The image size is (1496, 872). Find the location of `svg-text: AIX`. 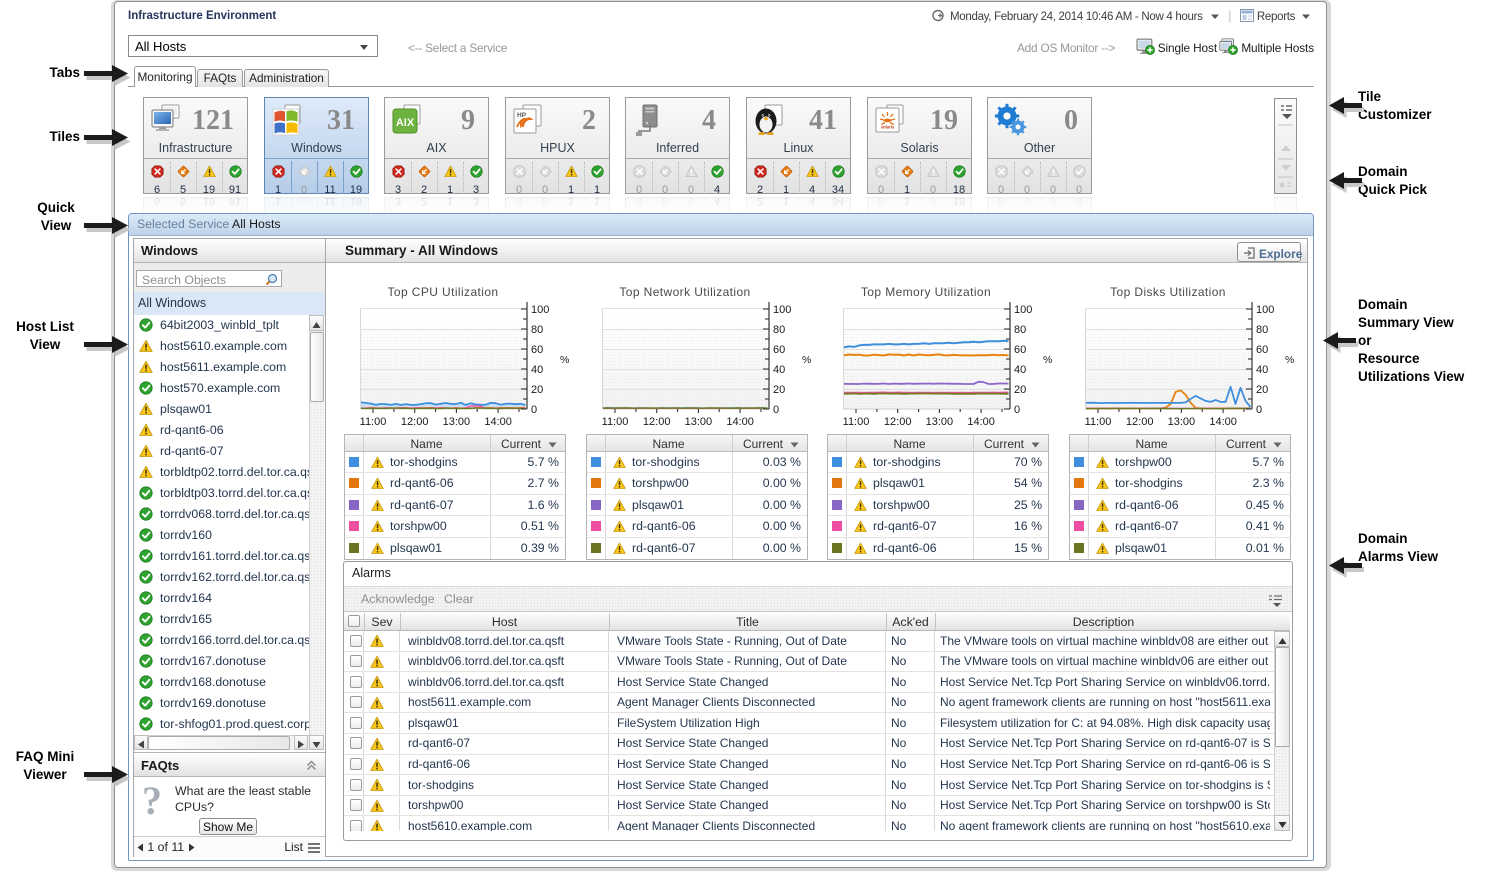

svg-text: AIX is located at coordinates (405, 123).